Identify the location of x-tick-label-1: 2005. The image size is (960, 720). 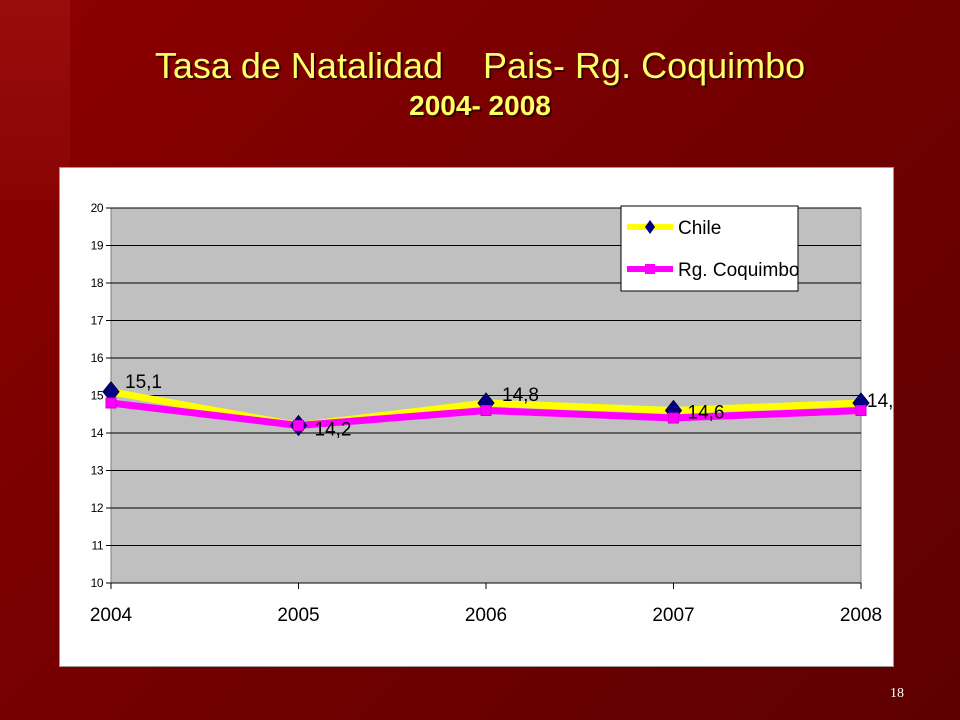
(298, 615).